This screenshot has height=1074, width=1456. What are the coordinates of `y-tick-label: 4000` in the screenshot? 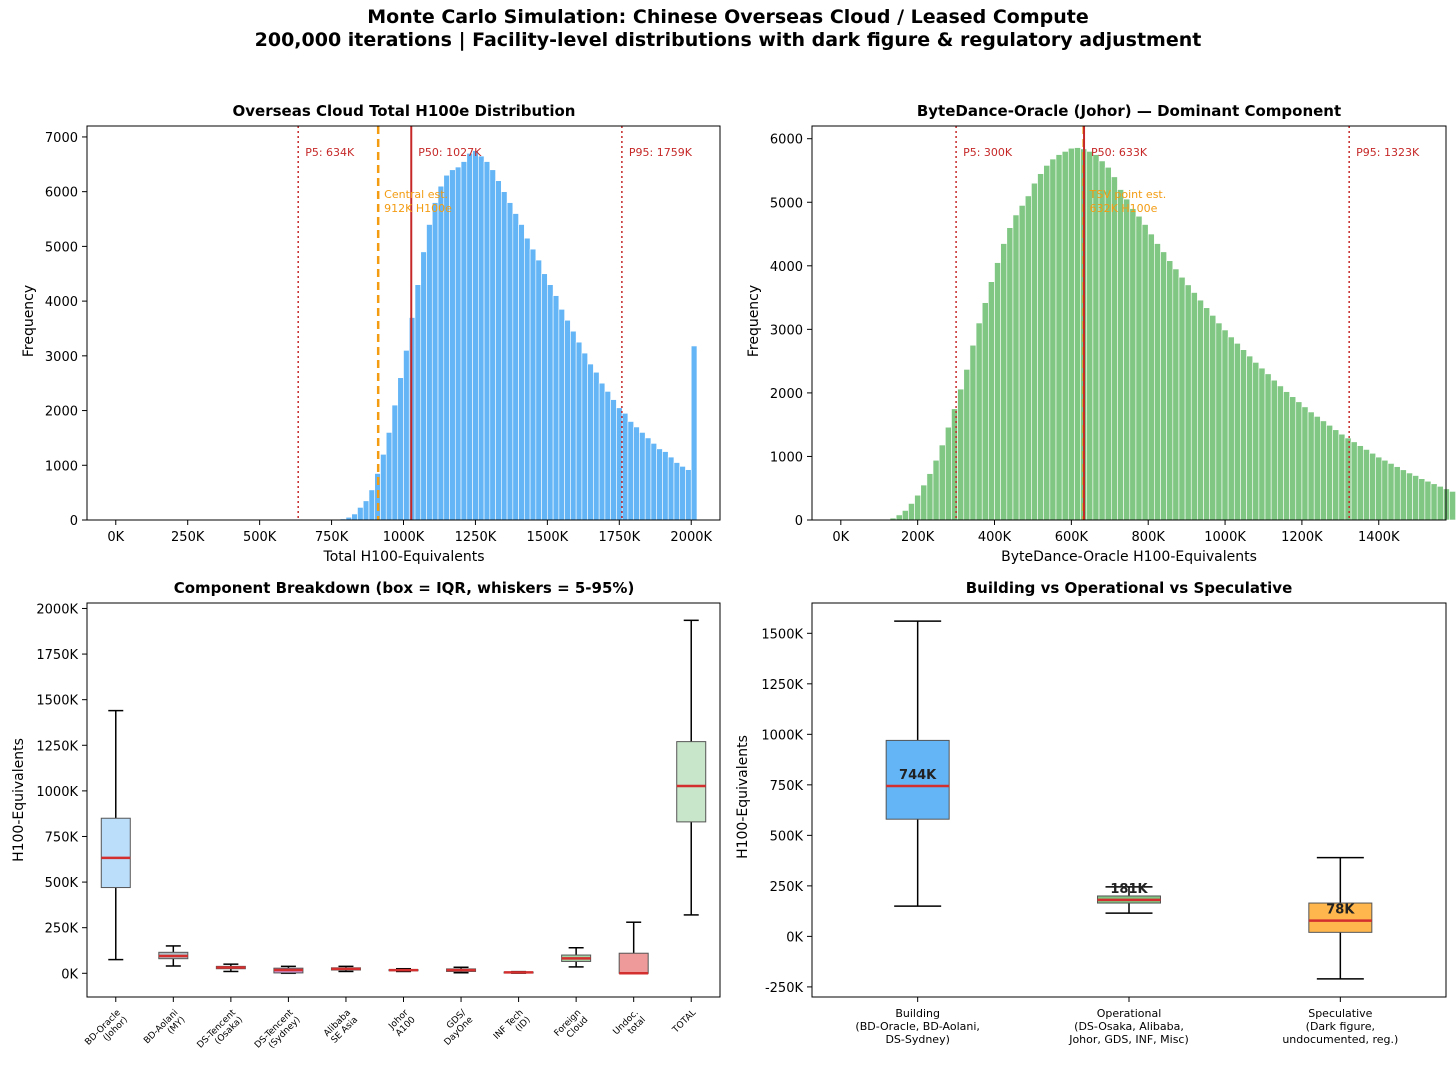 It's located at (786, 267).